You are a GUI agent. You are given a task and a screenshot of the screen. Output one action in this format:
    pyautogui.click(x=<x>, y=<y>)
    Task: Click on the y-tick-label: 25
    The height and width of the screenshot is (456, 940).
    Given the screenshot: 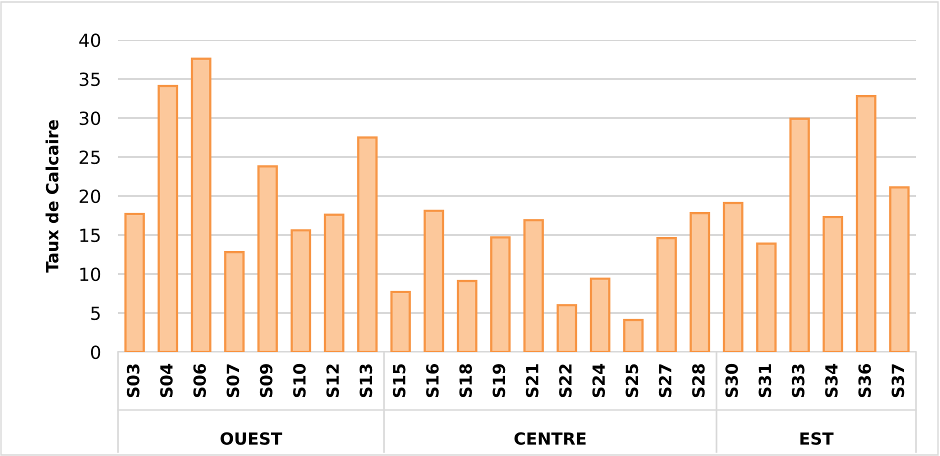 What is the action you would take?
    pyautogui.click(x=90, y=157)
    